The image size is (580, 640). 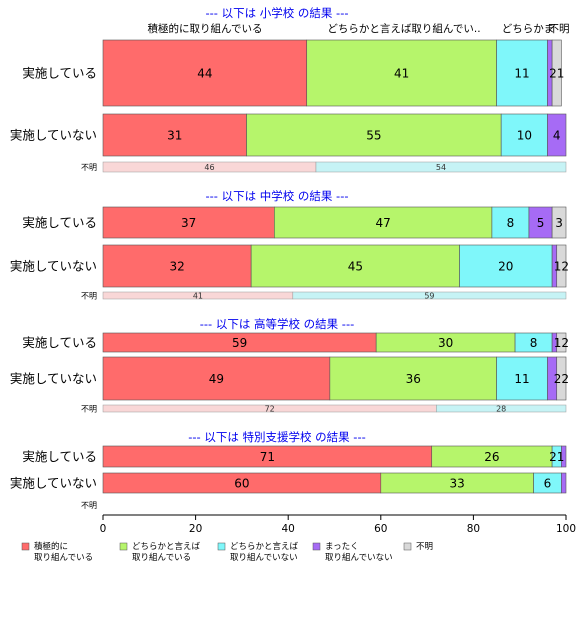 I want to click on data-label: 55, so click(x=373, y=136).